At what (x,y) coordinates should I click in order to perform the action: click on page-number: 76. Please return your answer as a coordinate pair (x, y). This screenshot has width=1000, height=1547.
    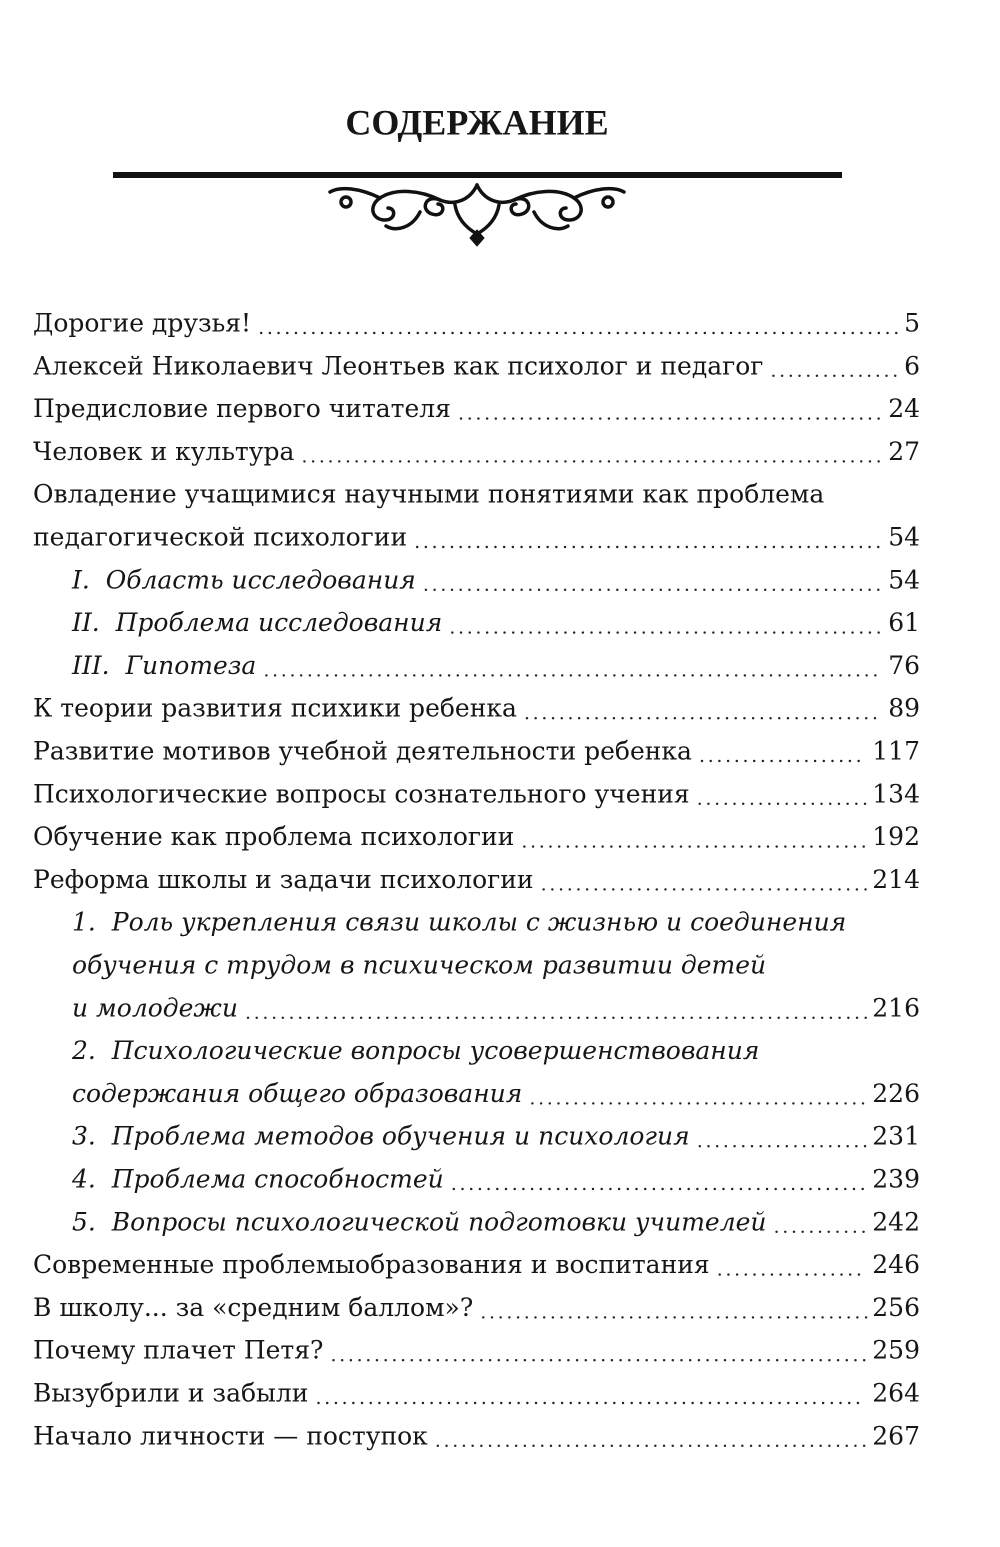
    Looking at the image, I should click on (904, 665).